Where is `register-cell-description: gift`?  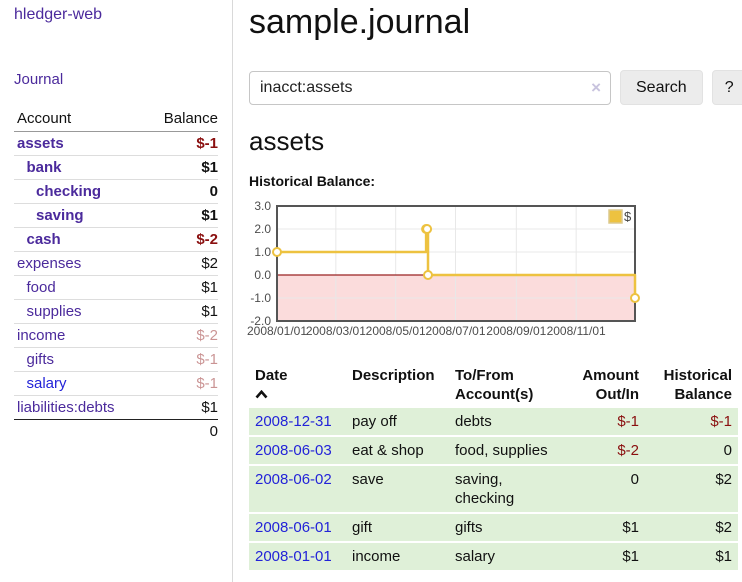
register-cell-description: gift is located at coordinates (397, 528).